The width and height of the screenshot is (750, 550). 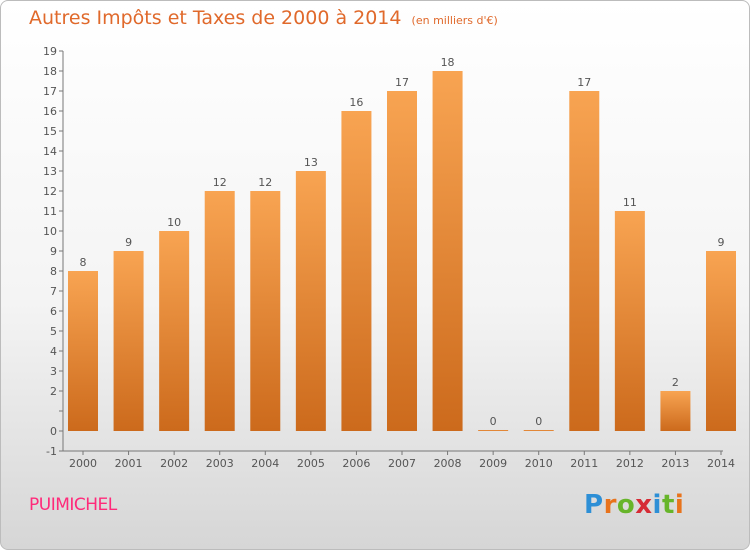 I want to click on y-tick-label: 13, so click(x=50, y=171).